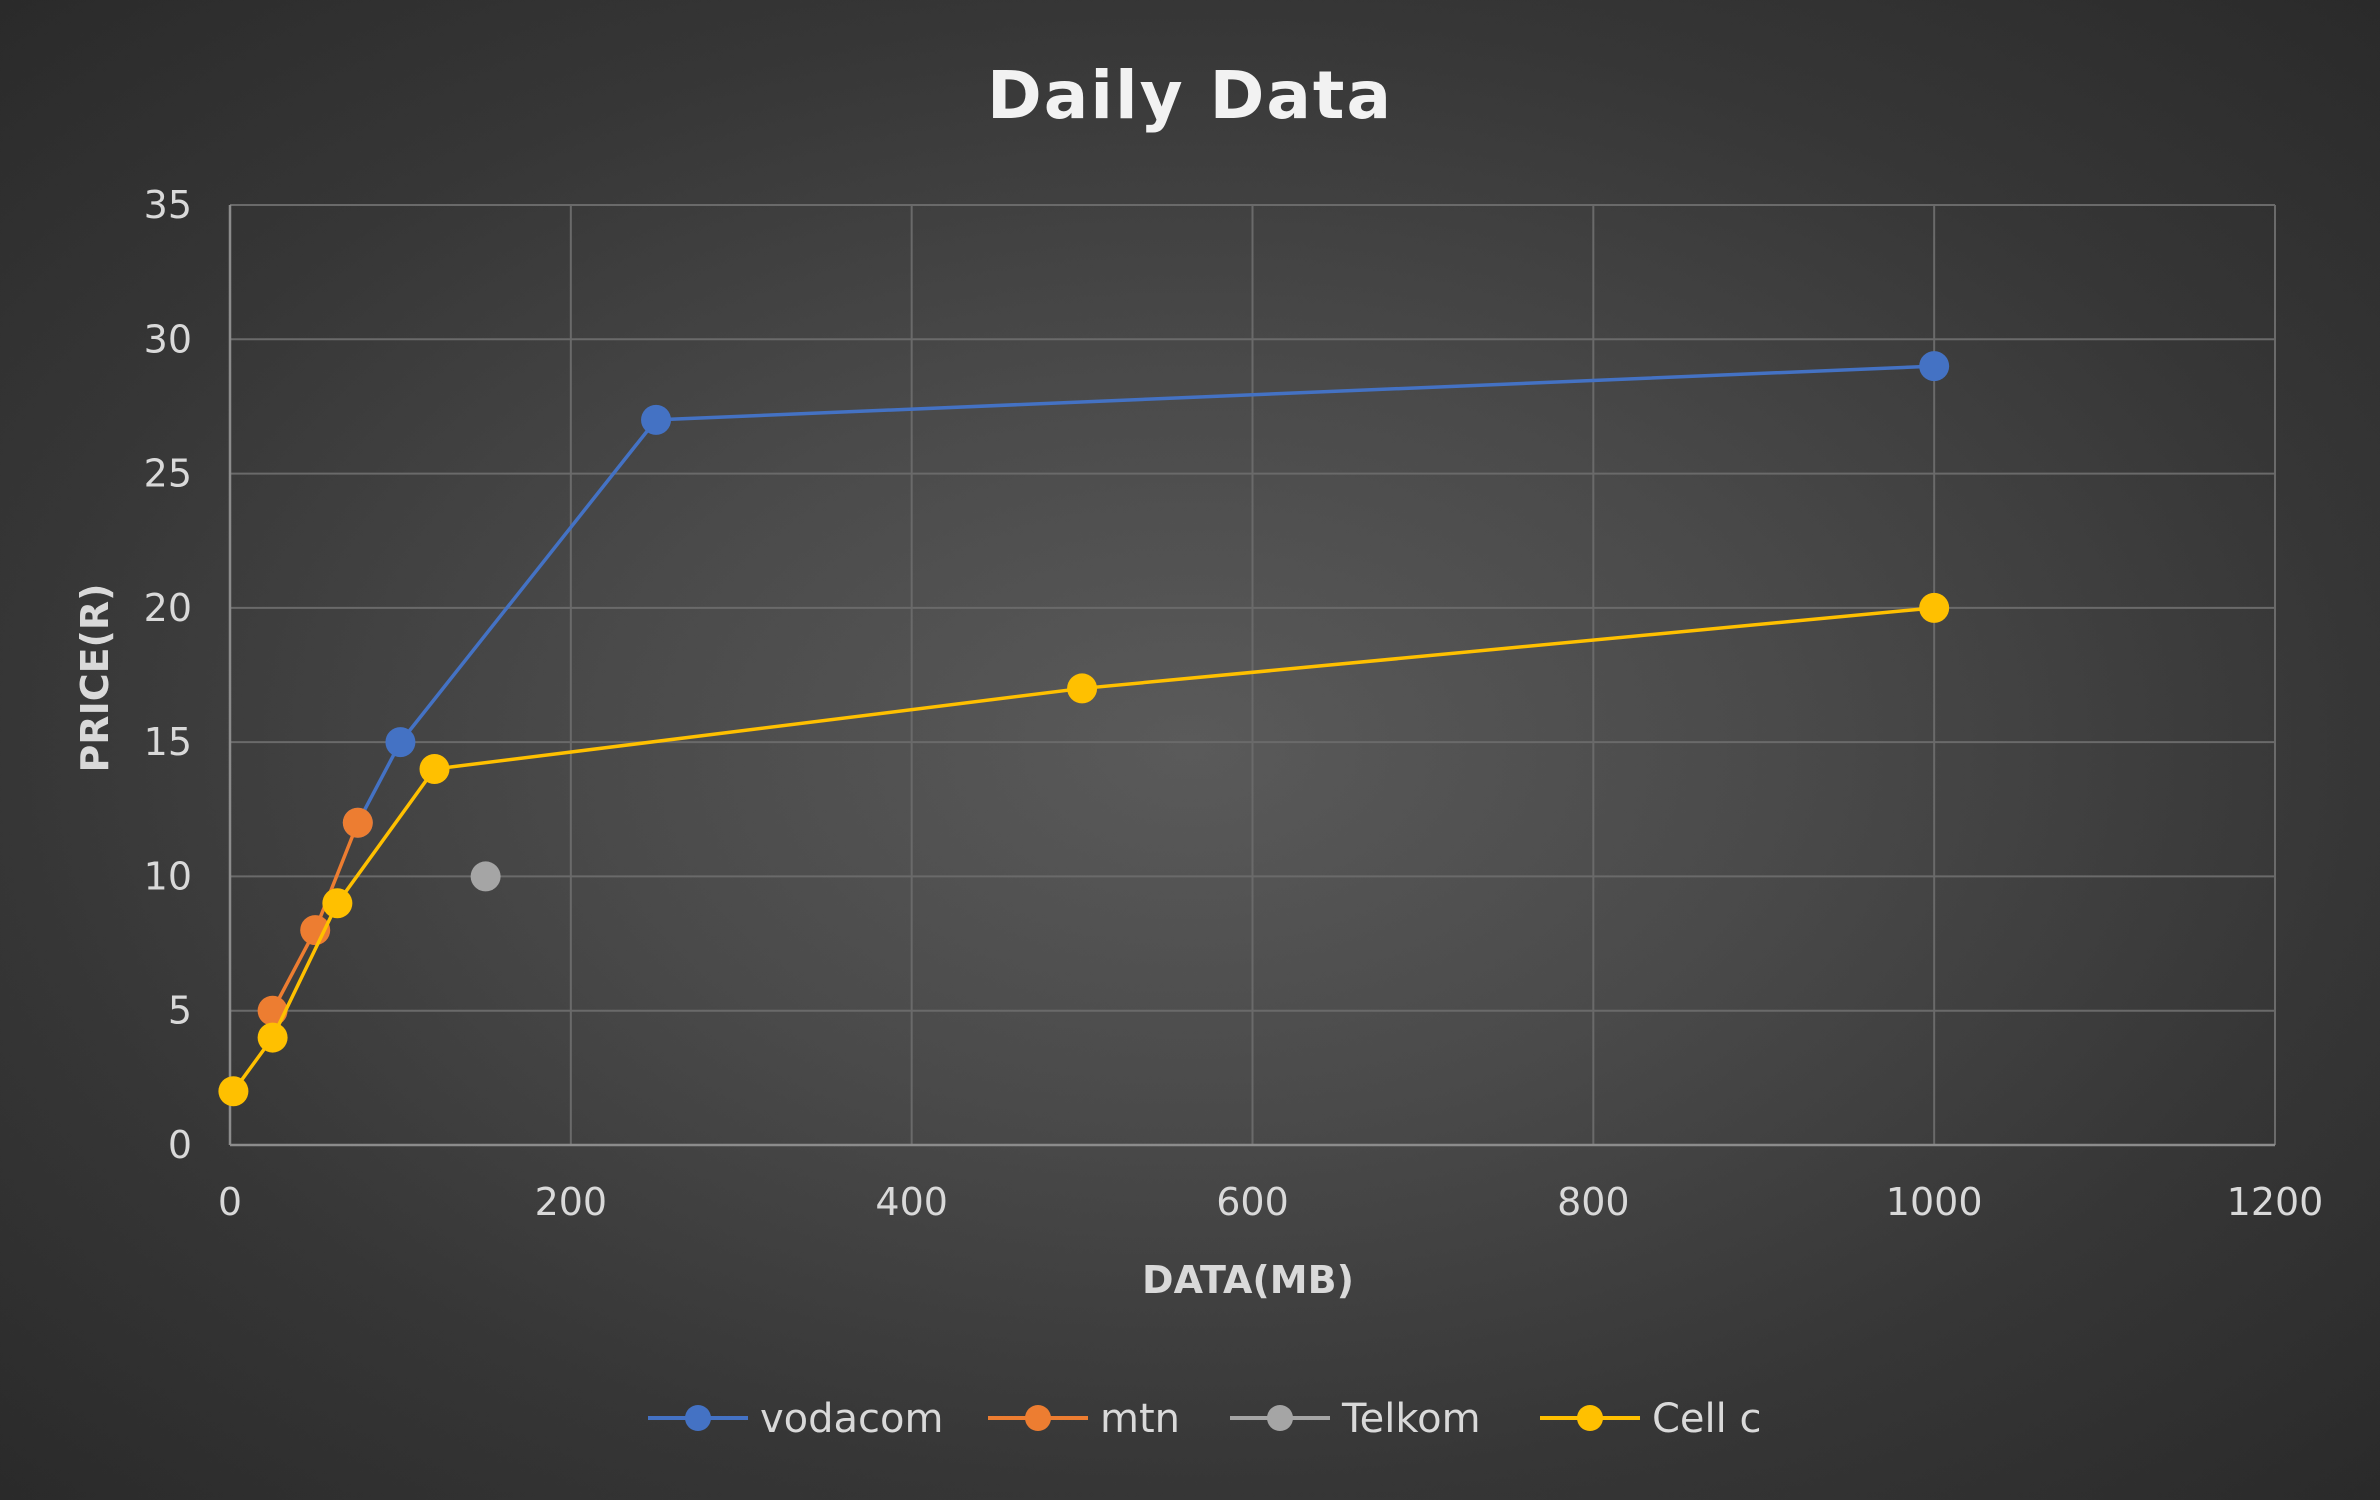 The width and height of the screenshot is (2380, 1500). Describe the element at coordinates (1084, 1419) in the screenshot. I see `legend-entry-mtn: mtn` at that location.